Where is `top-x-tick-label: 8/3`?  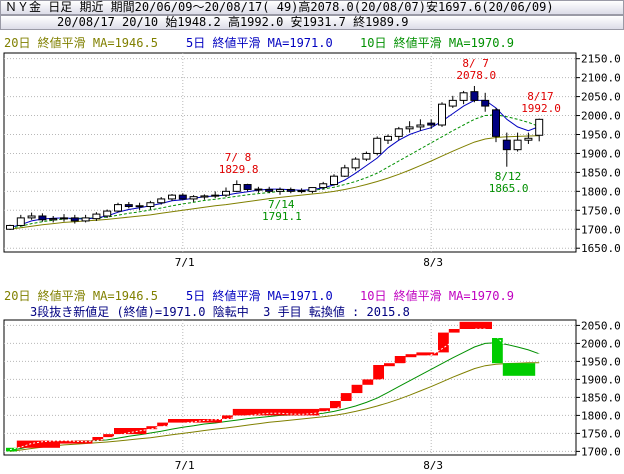 top-x-tick-label: 8/3 is located at coordinates (433, 262).